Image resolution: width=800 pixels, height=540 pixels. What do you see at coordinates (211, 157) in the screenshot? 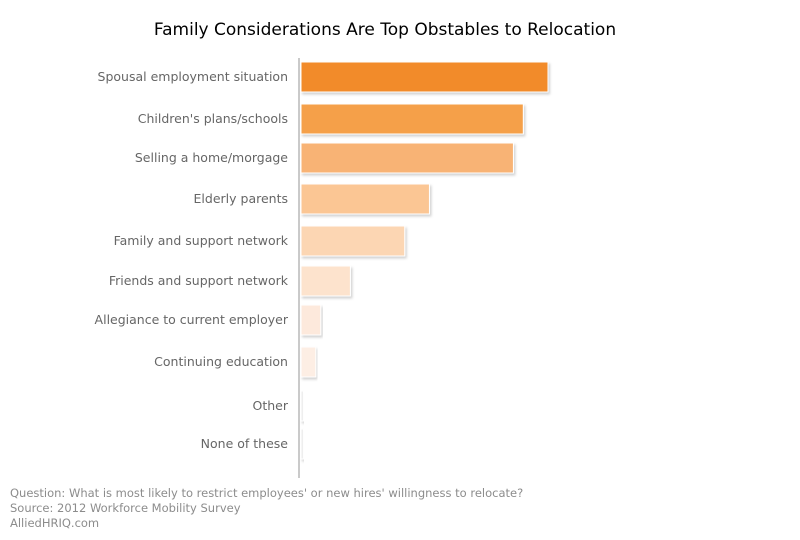
I see `category-label-2: Selling a home/morgage` at bounding box center [211, 157].